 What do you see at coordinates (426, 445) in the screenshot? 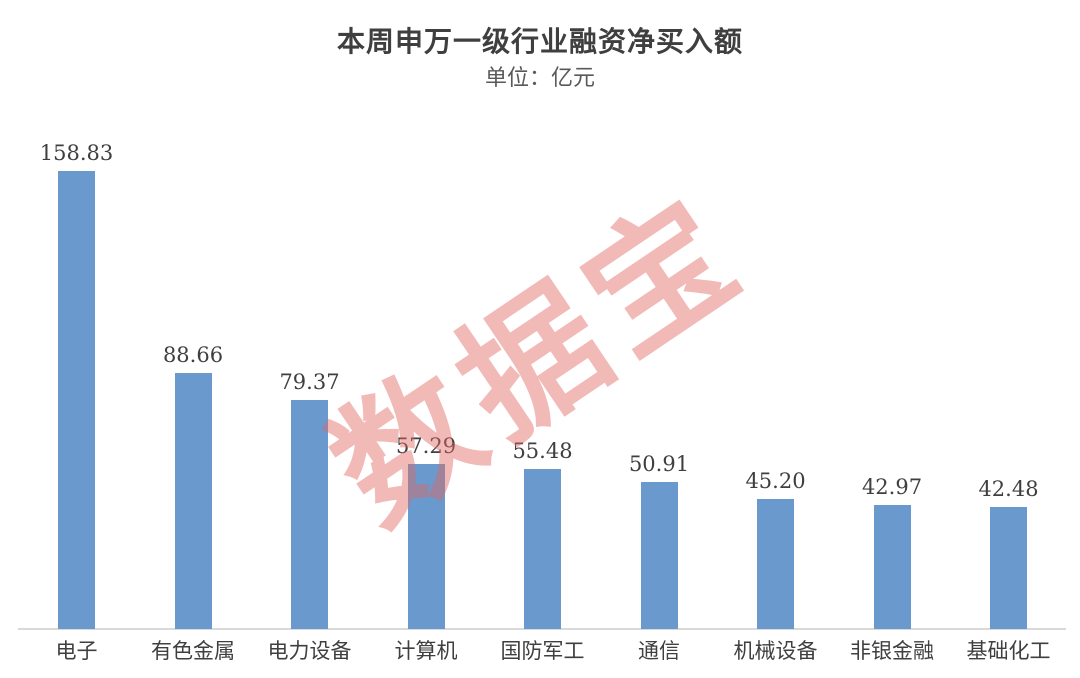
I see `bar-value-label: 57.29` at bounding box center [426, 445].